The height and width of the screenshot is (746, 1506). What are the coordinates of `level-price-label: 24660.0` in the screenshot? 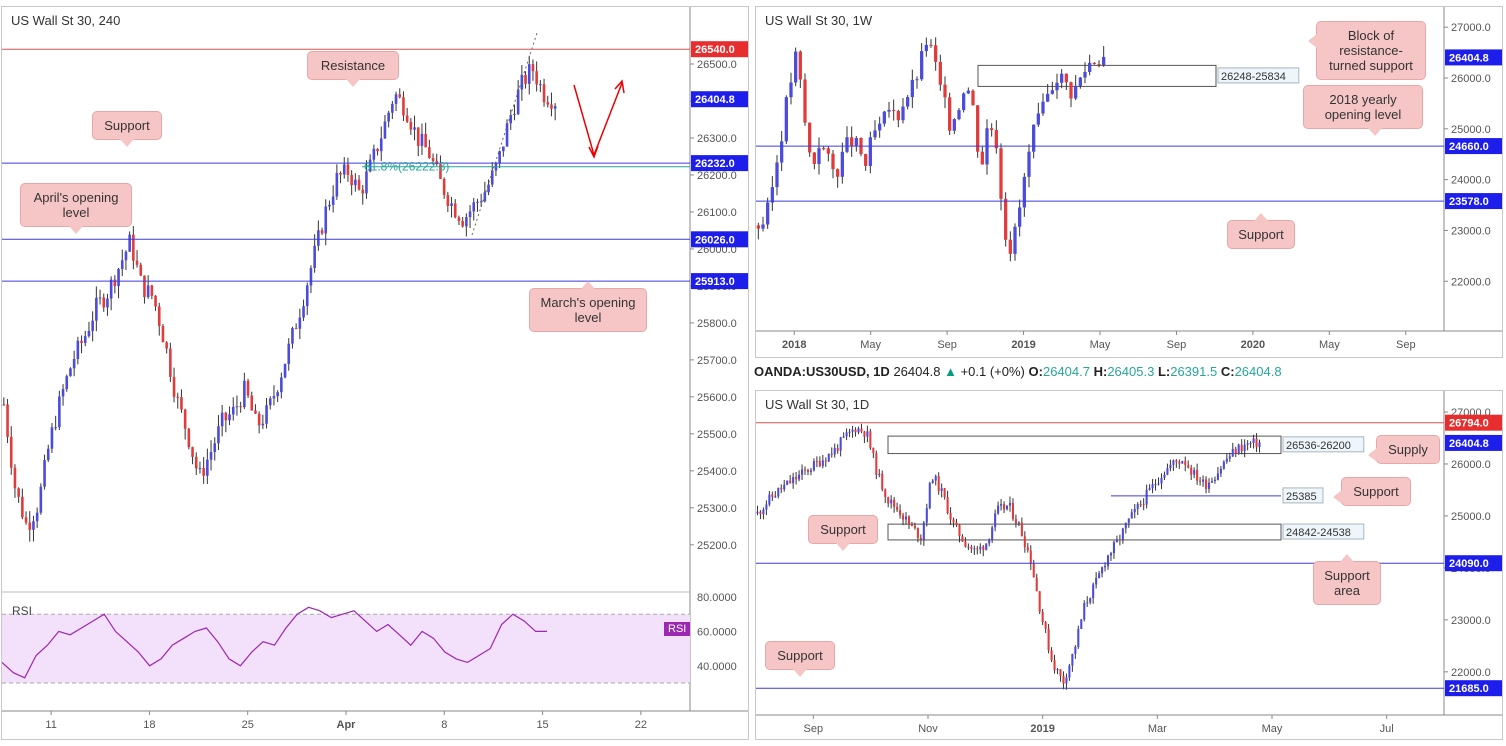 It's located at (1469, 147).